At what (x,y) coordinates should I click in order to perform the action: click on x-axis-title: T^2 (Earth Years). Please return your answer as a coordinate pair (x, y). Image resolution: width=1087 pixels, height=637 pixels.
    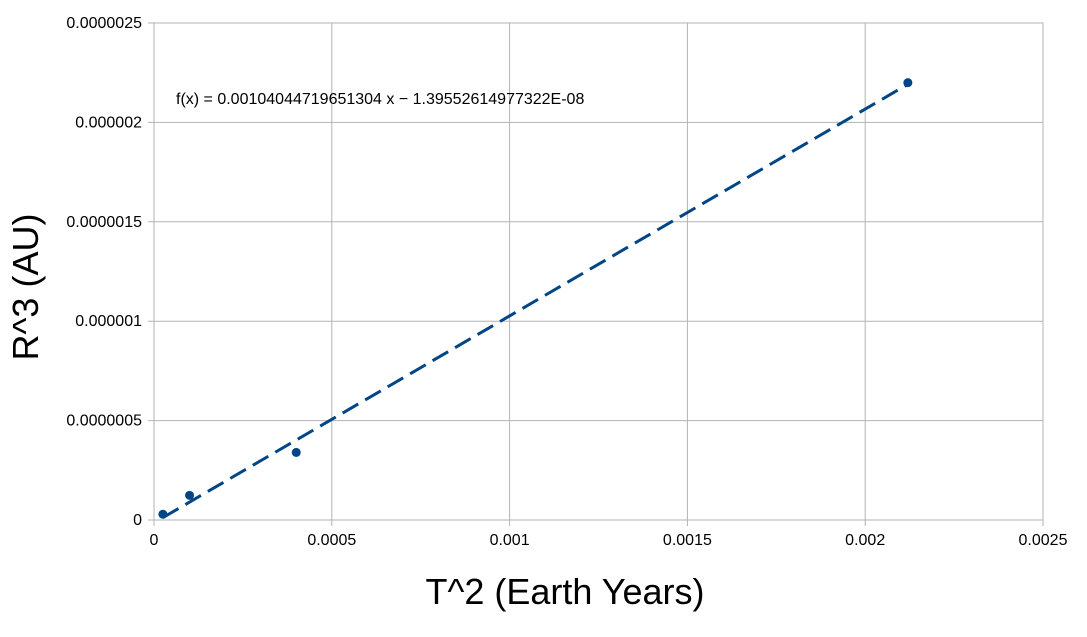
    Looking at the image, I should click on (564, 591).